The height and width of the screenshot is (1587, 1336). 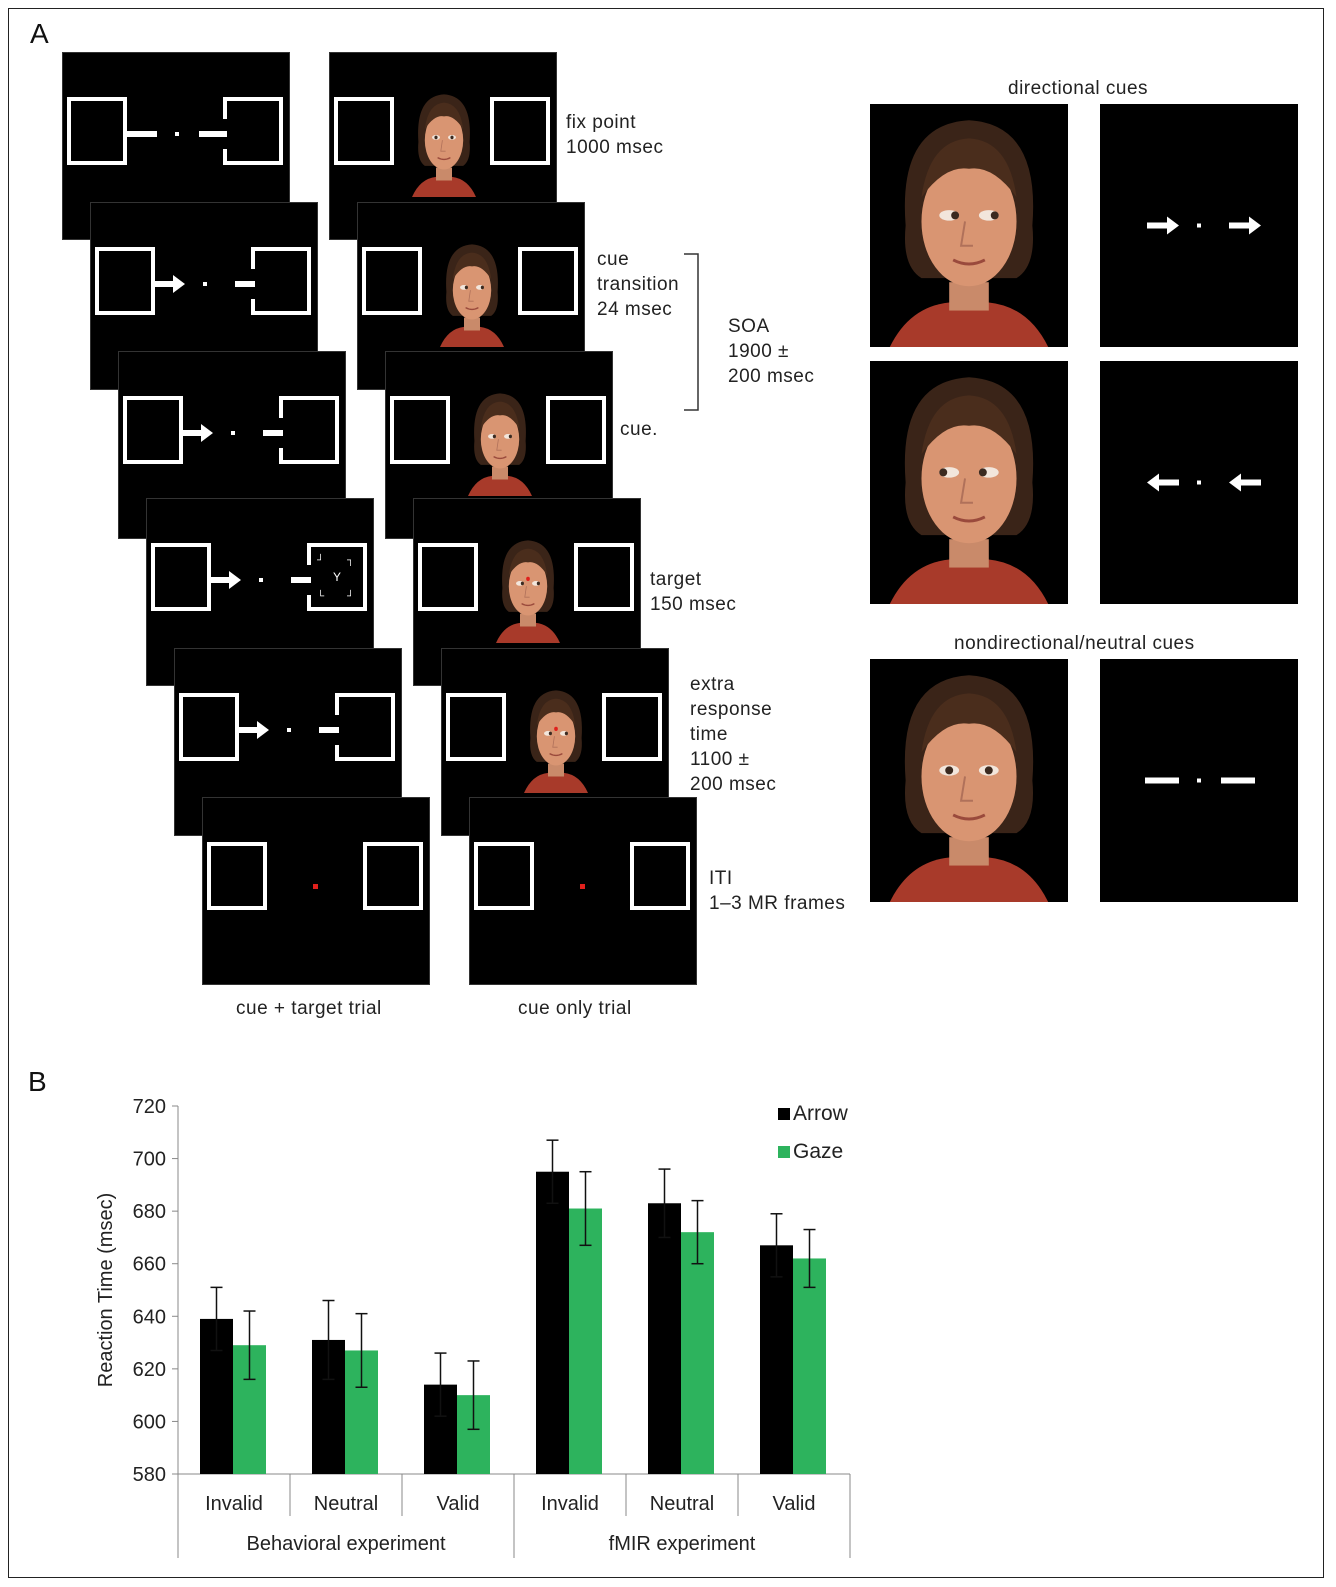 I want to click on x-group-label: Behavioral experiment, so click(x=346, y=1544).